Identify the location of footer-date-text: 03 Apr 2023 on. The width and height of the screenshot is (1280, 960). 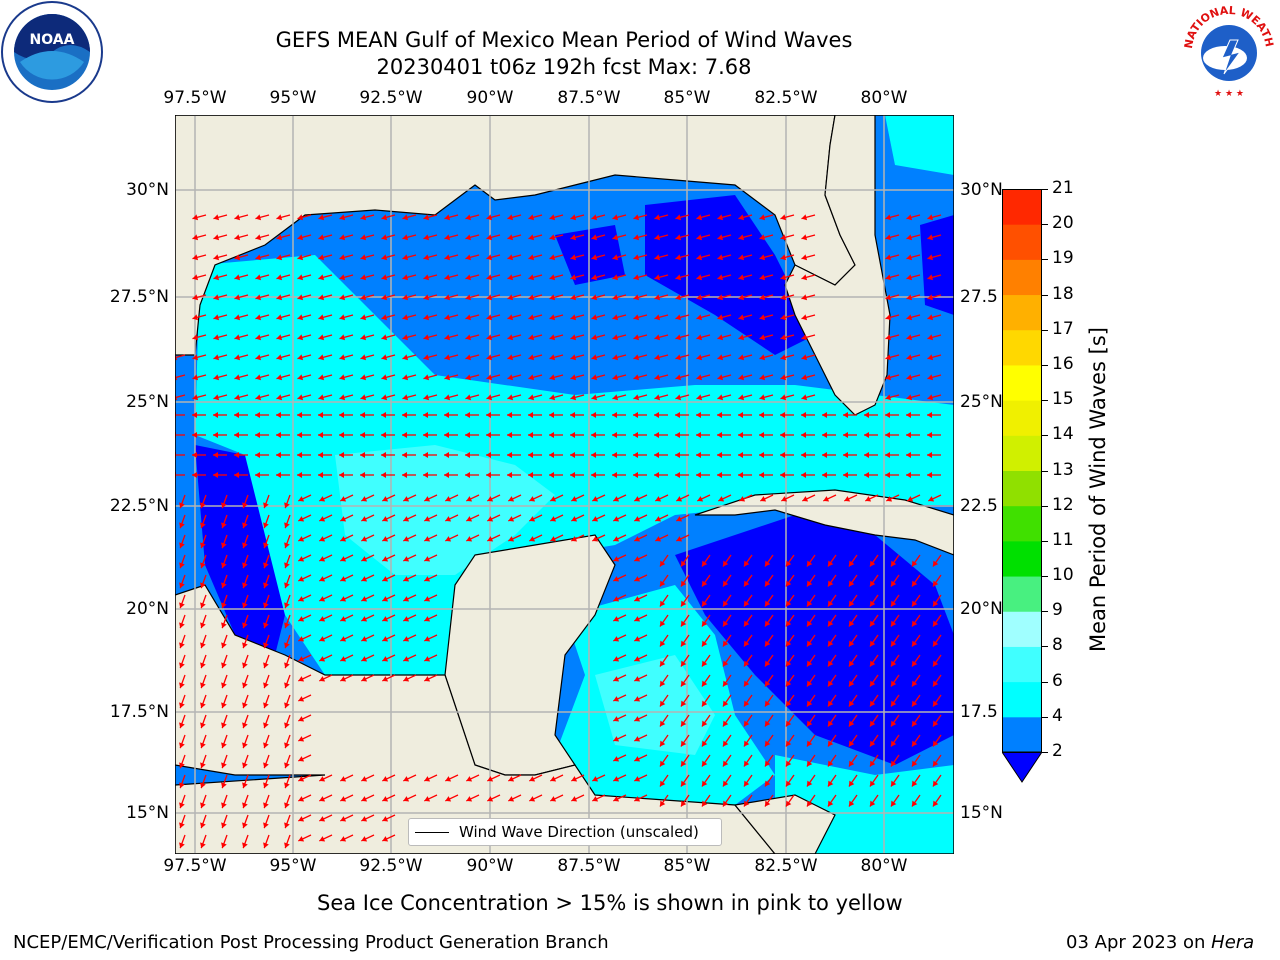
(1139, 942).